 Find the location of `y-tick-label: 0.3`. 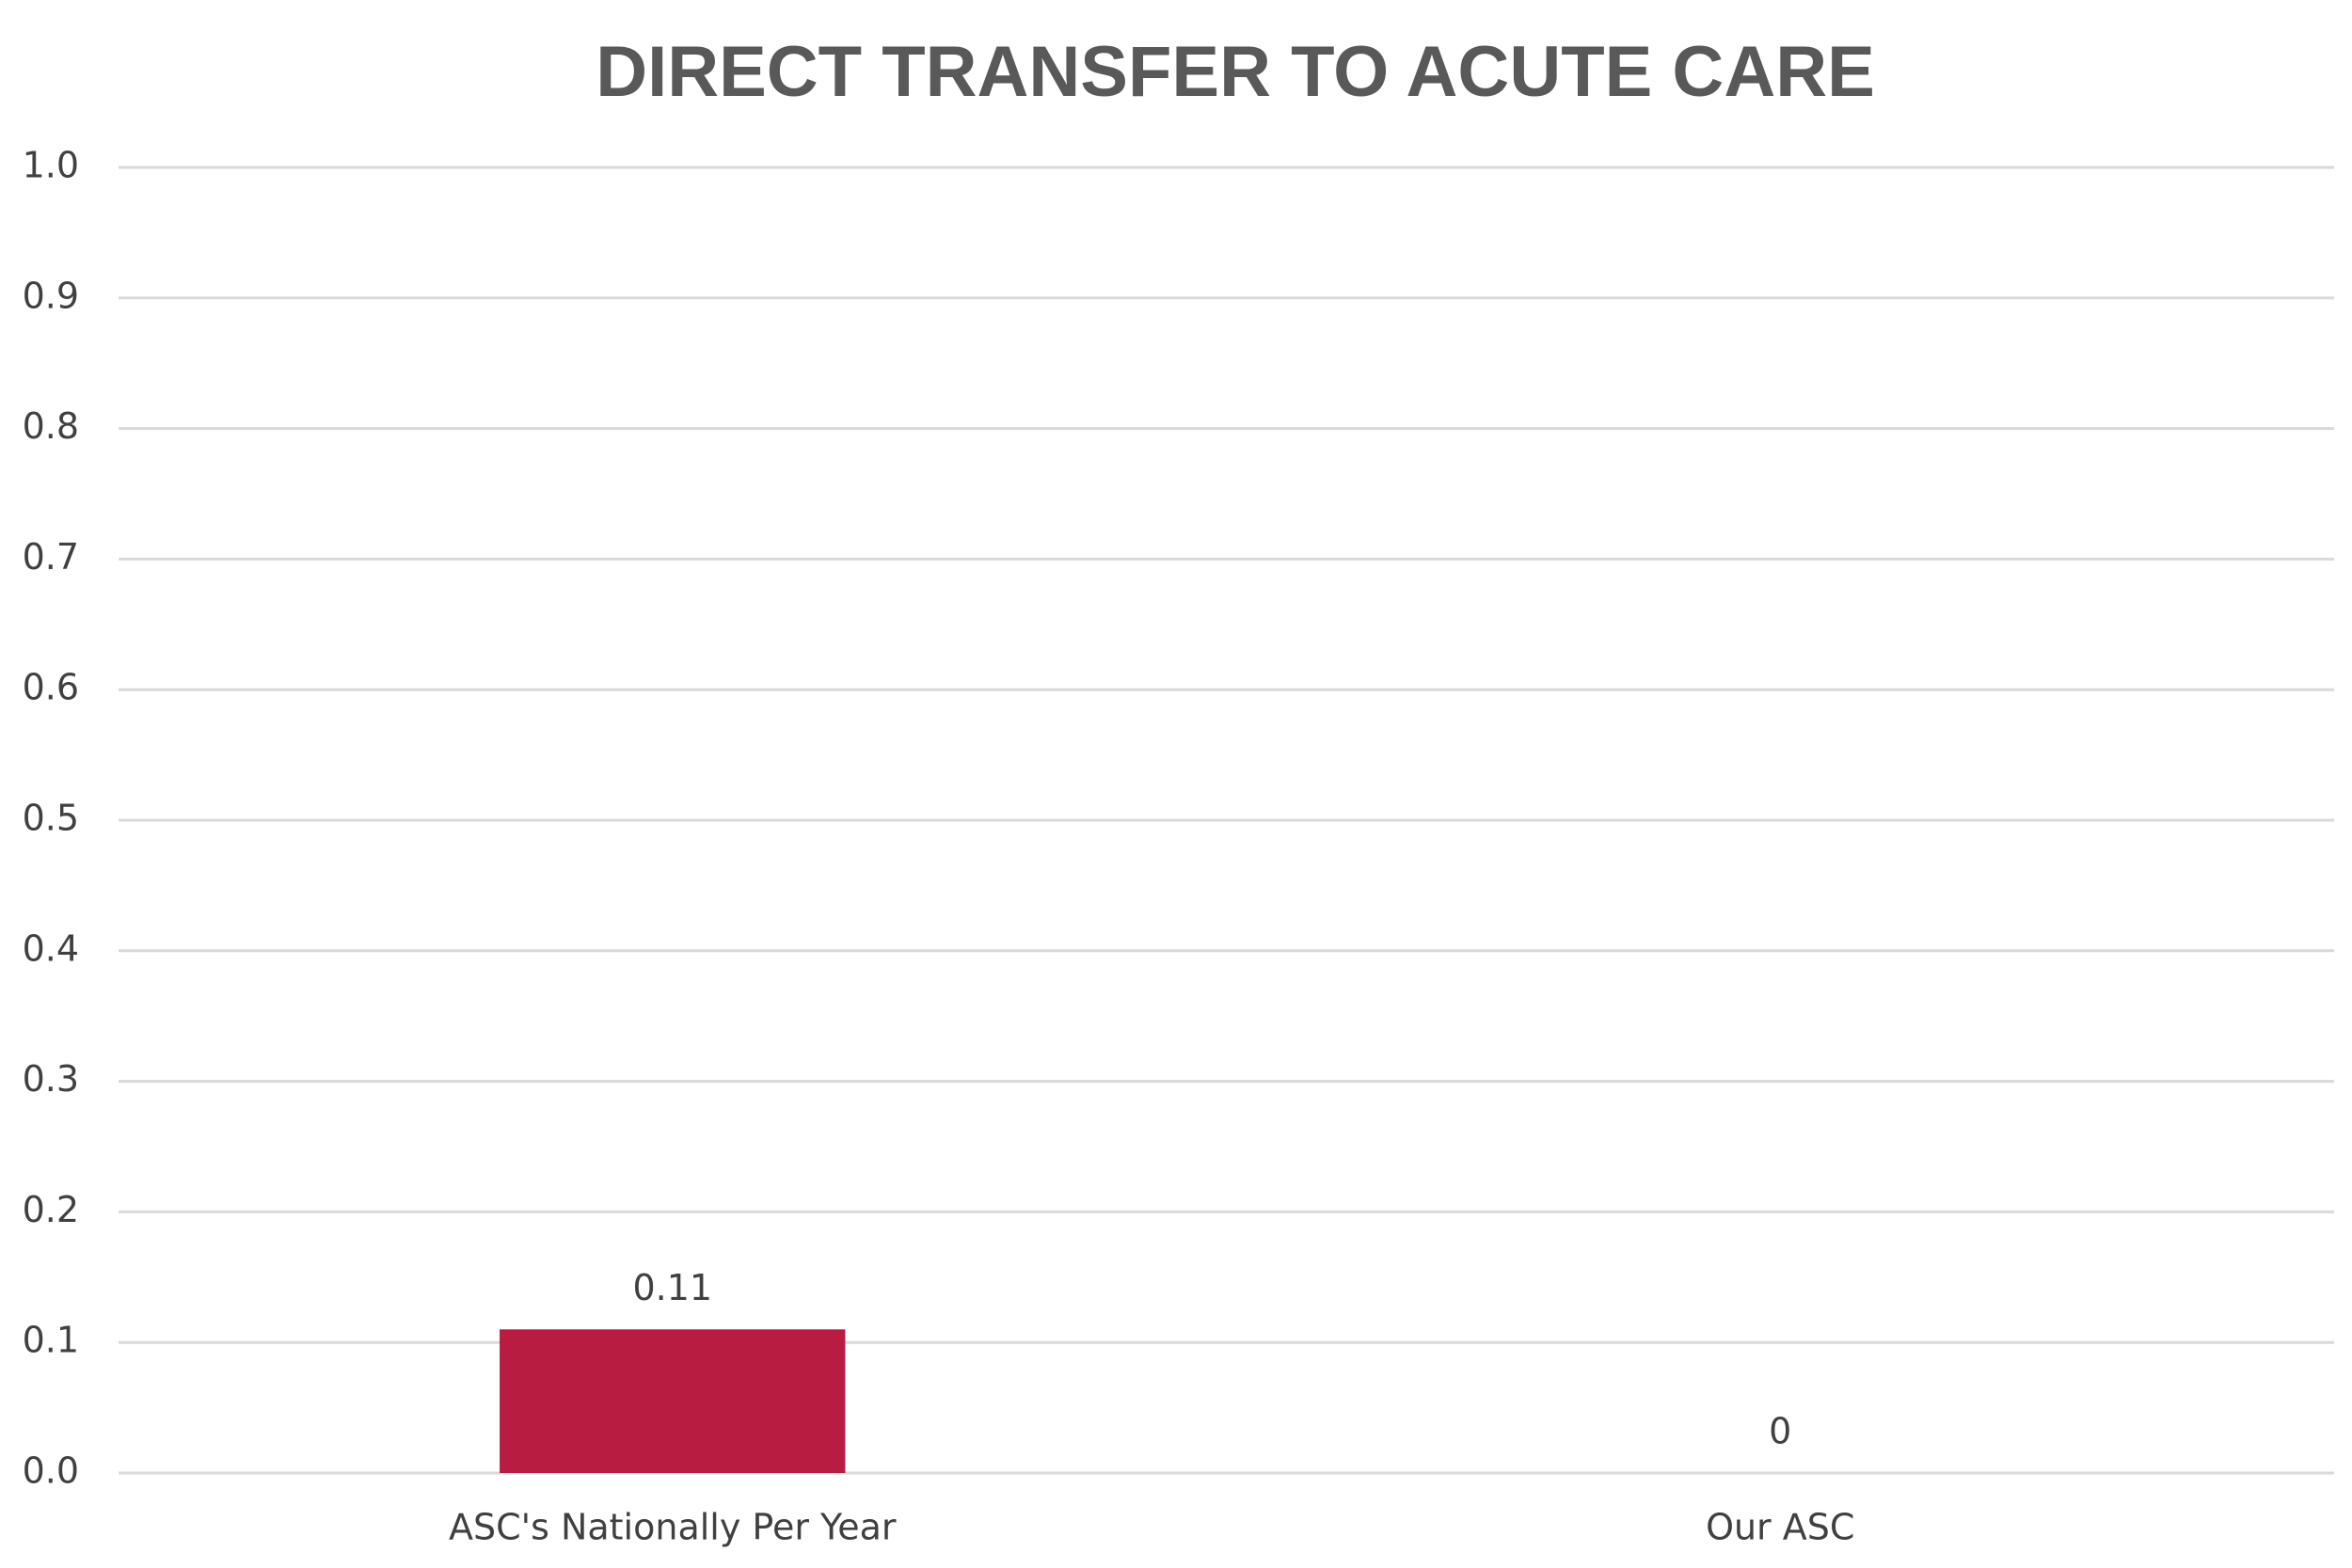

y-tick-label: 0.3 is located at coordinates (51, 1079).